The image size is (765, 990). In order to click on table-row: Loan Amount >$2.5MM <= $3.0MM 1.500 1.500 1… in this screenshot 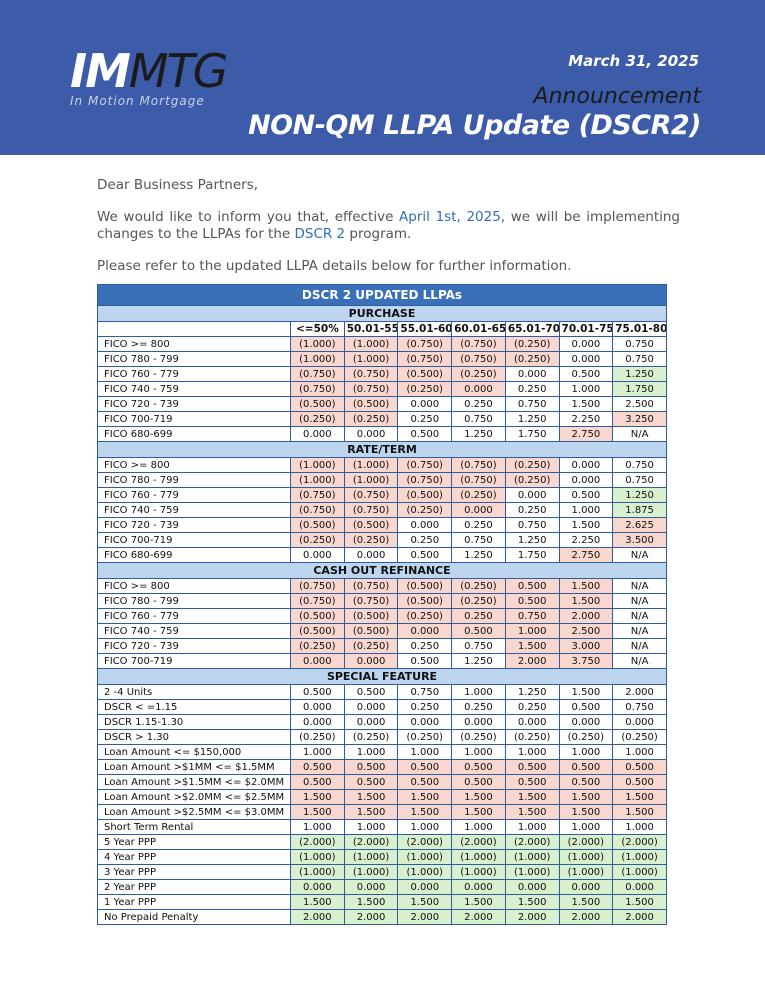, I will do `click(382, 812)`.